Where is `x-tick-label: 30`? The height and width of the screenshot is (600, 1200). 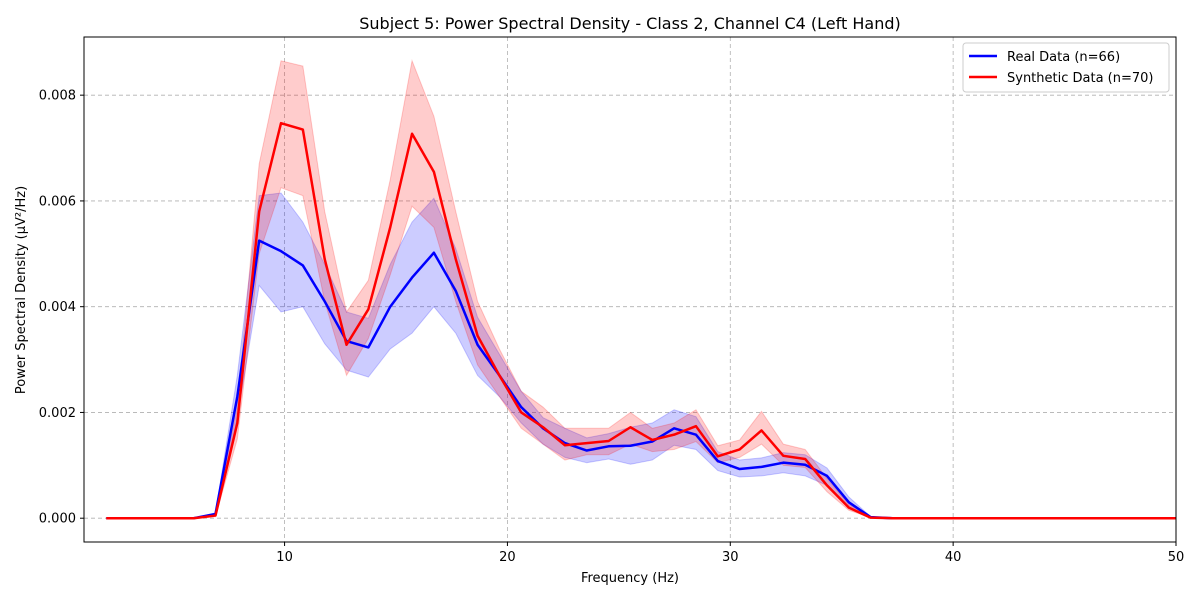
x-tick-label: 30 is located at coordinates (730, 557).